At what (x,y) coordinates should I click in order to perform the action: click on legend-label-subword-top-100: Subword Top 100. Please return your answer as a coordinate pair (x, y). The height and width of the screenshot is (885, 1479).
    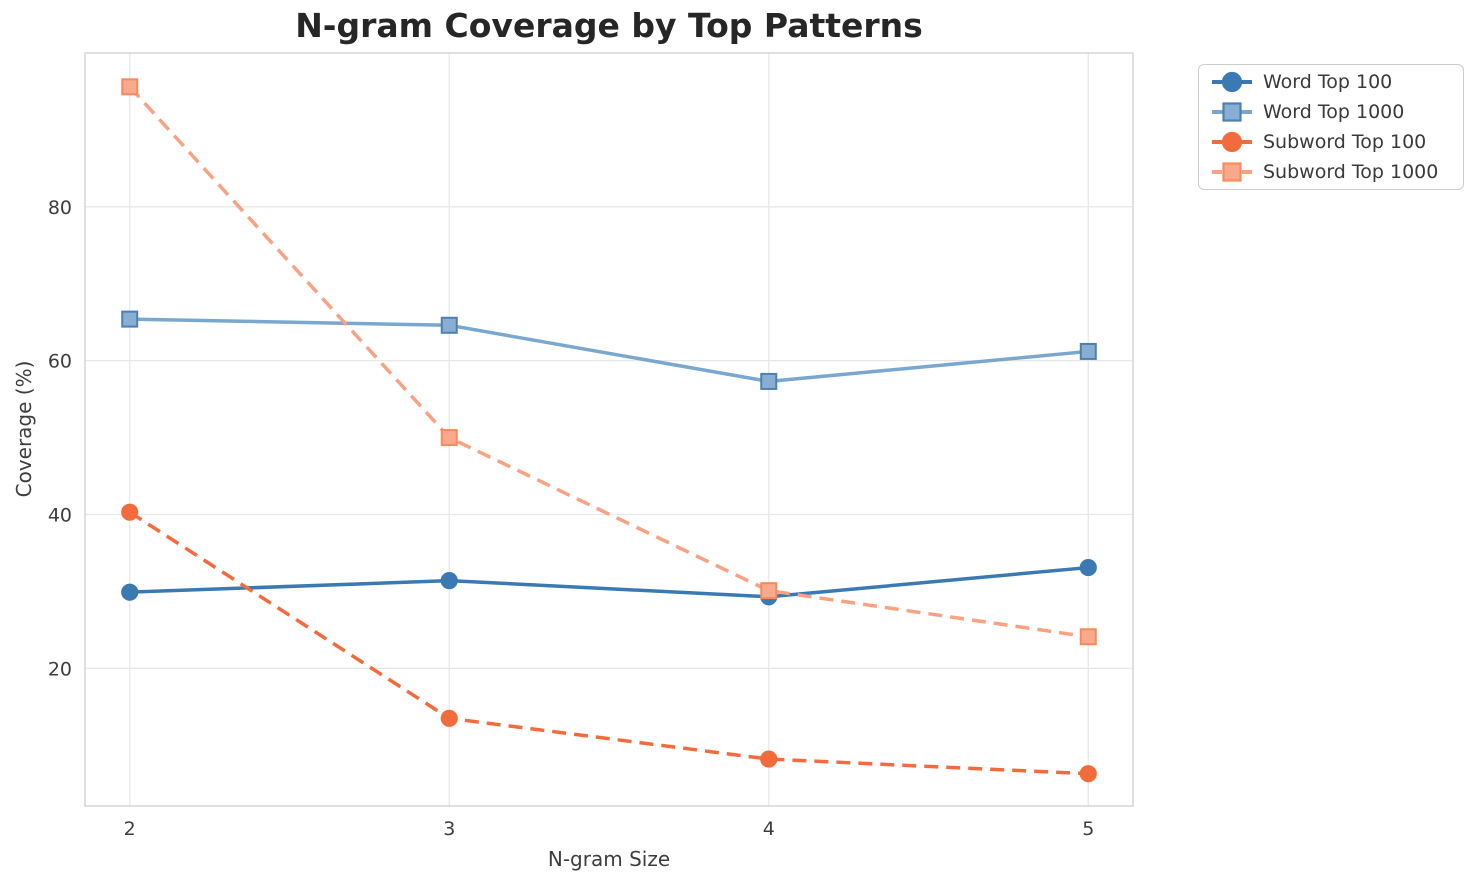
    Looking at the image, I should click on (1345, 142).